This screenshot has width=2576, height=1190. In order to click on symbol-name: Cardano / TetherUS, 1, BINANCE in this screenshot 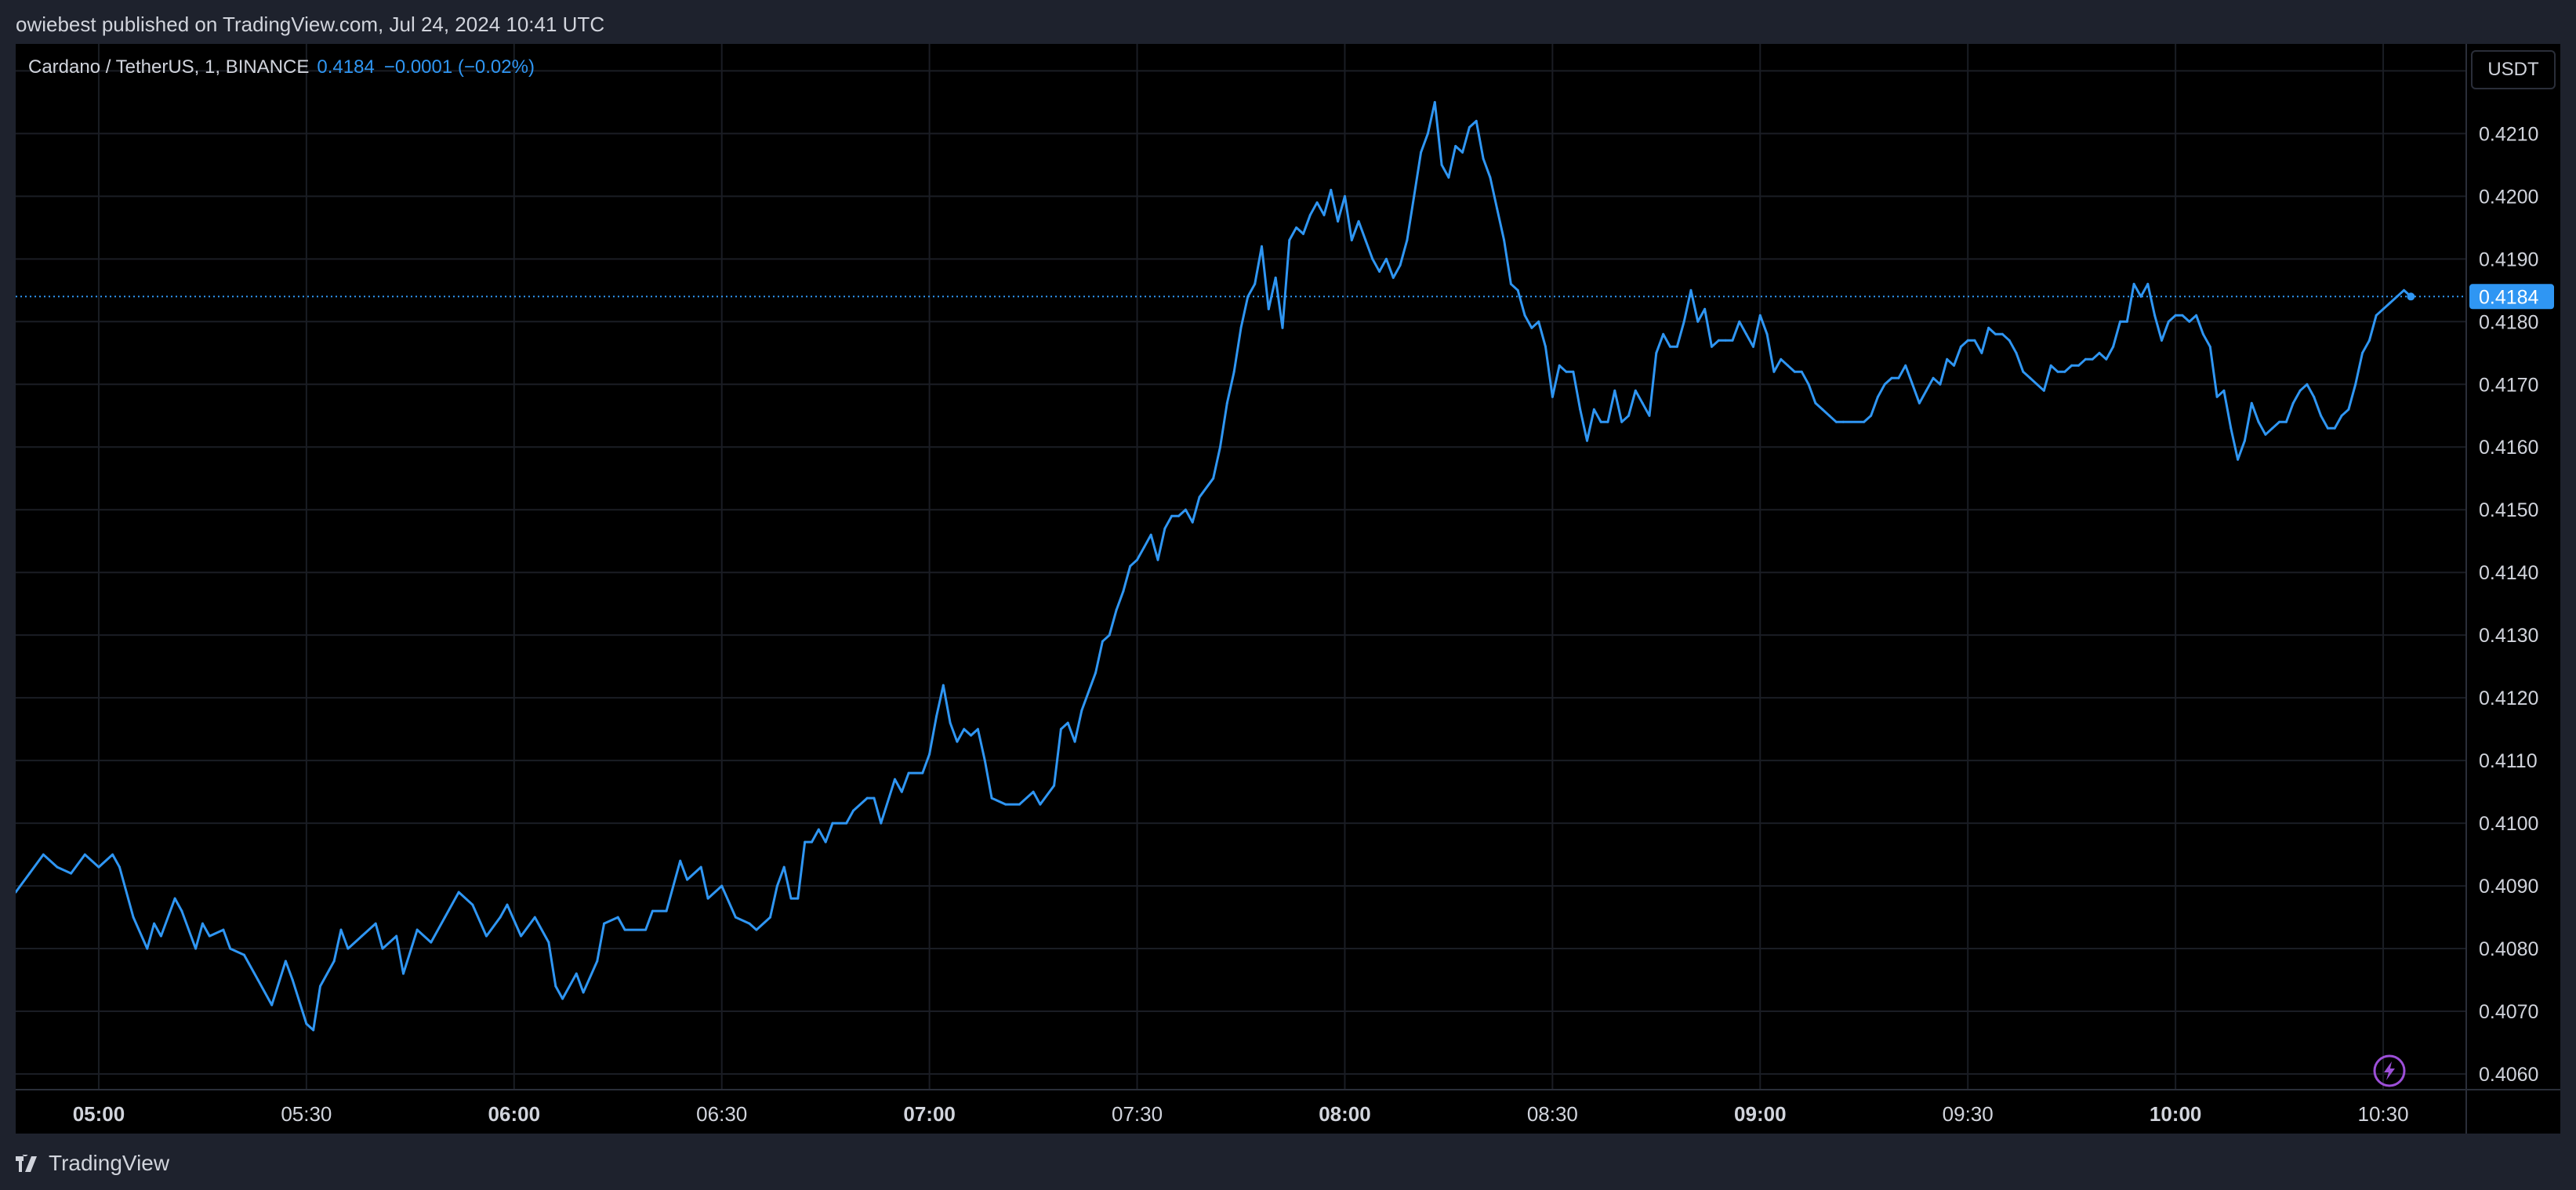, I will do `click(169, 67)`.